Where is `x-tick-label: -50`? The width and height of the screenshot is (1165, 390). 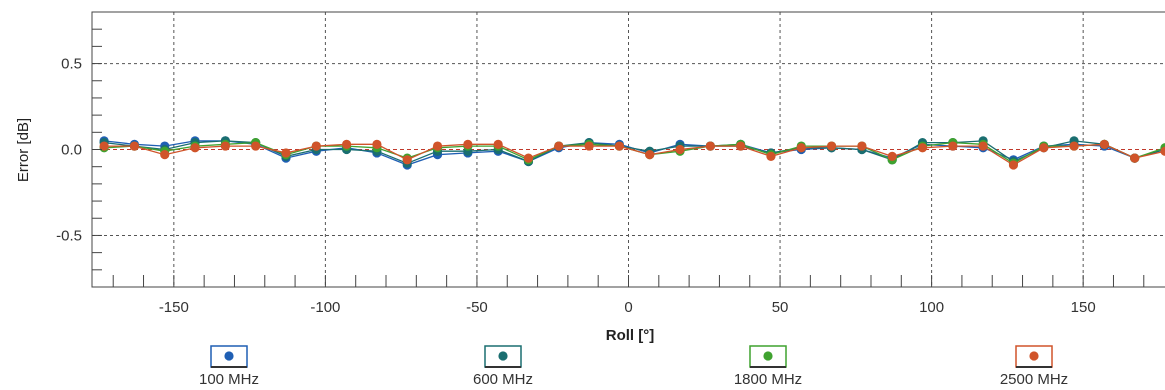 x-tick-label: -50 is located at coordinates (477, 307).